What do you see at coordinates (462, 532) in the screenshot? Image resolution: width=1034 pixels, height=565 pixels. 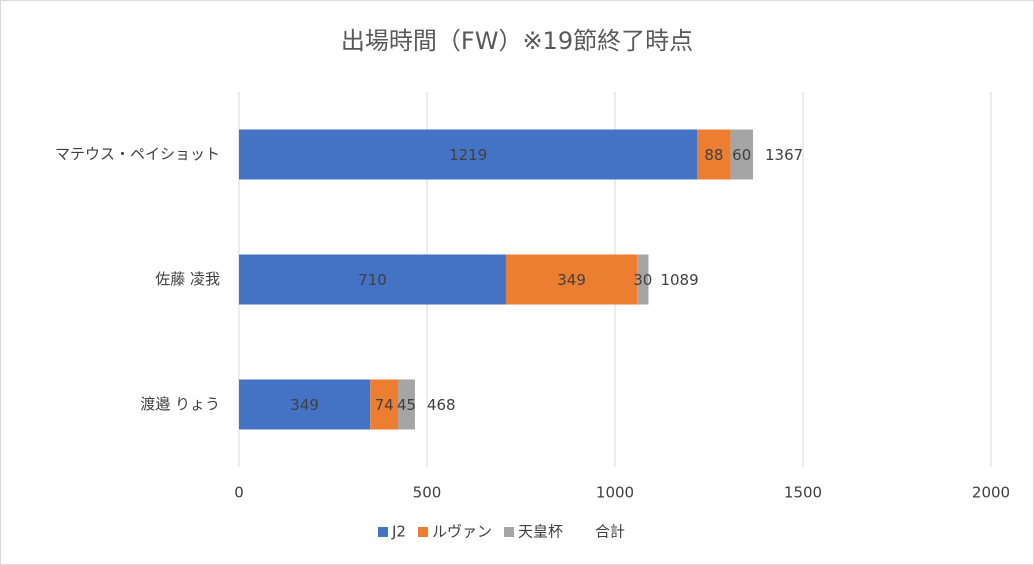 I see `legend-label: ルヴァン` at bounding box center [462, 532].